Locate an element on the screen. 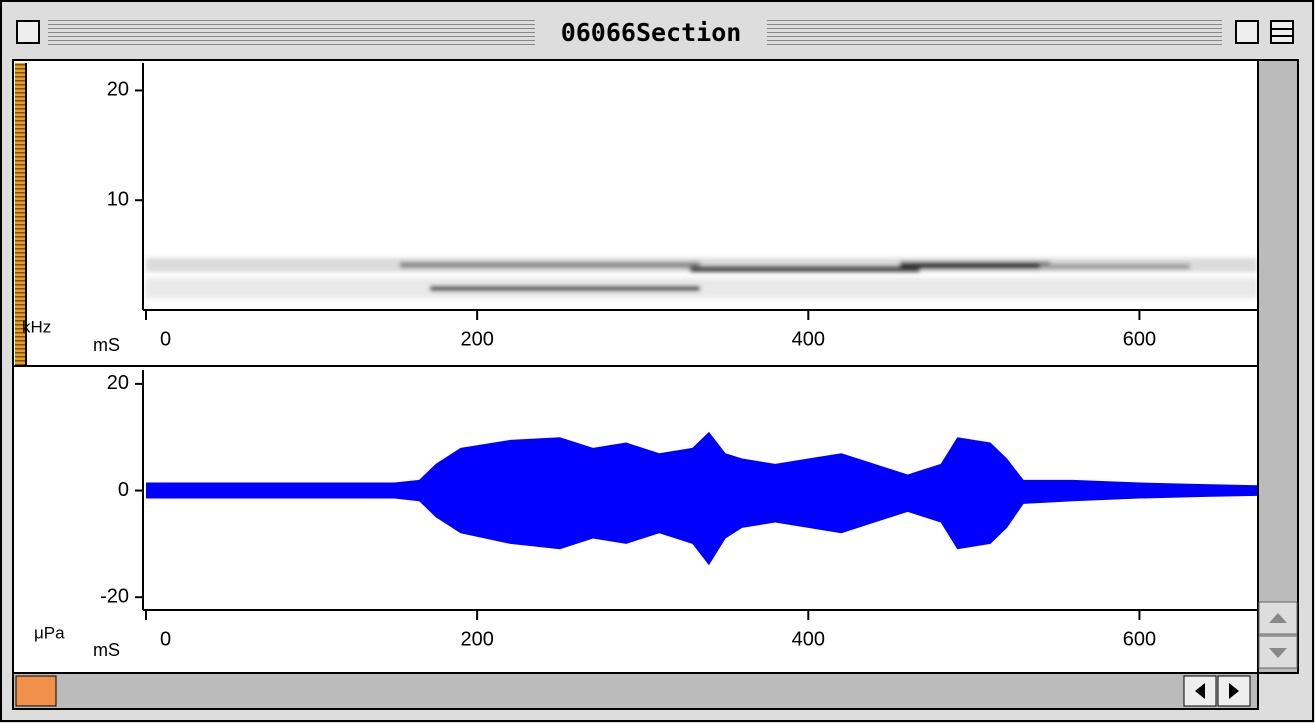 The height and width of the screenshot is (723, 1315). window-title: 06066Section is located at coordinates (651, 32).